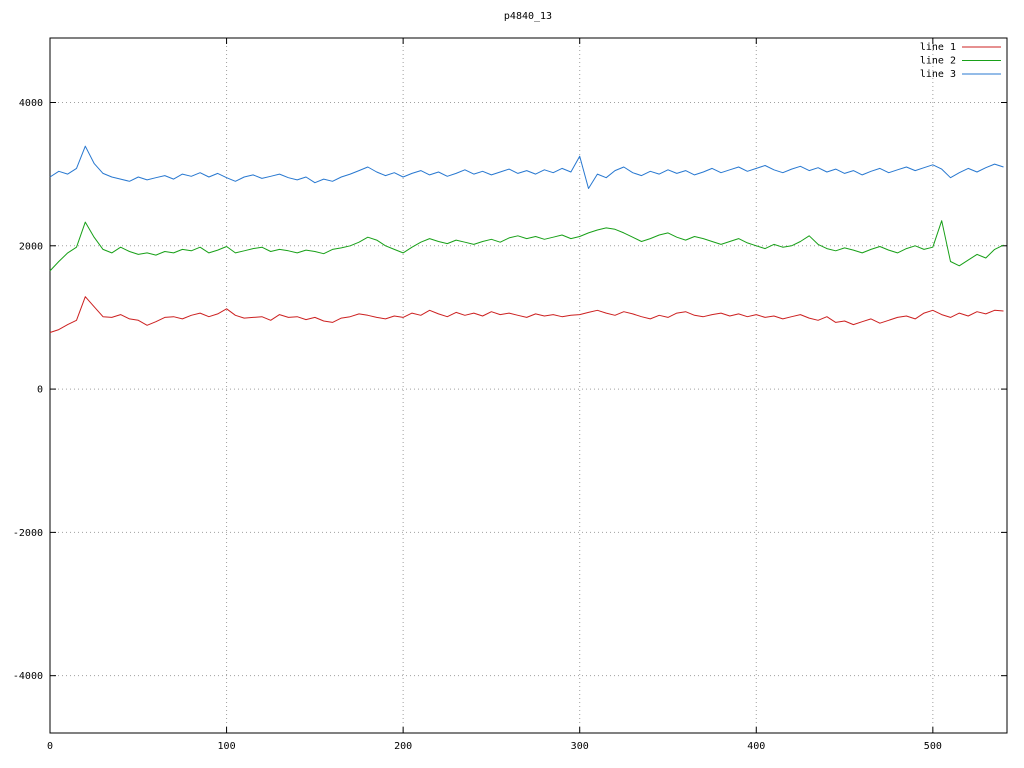  I want to click on x-tick-label: 100, so click(227, 746).